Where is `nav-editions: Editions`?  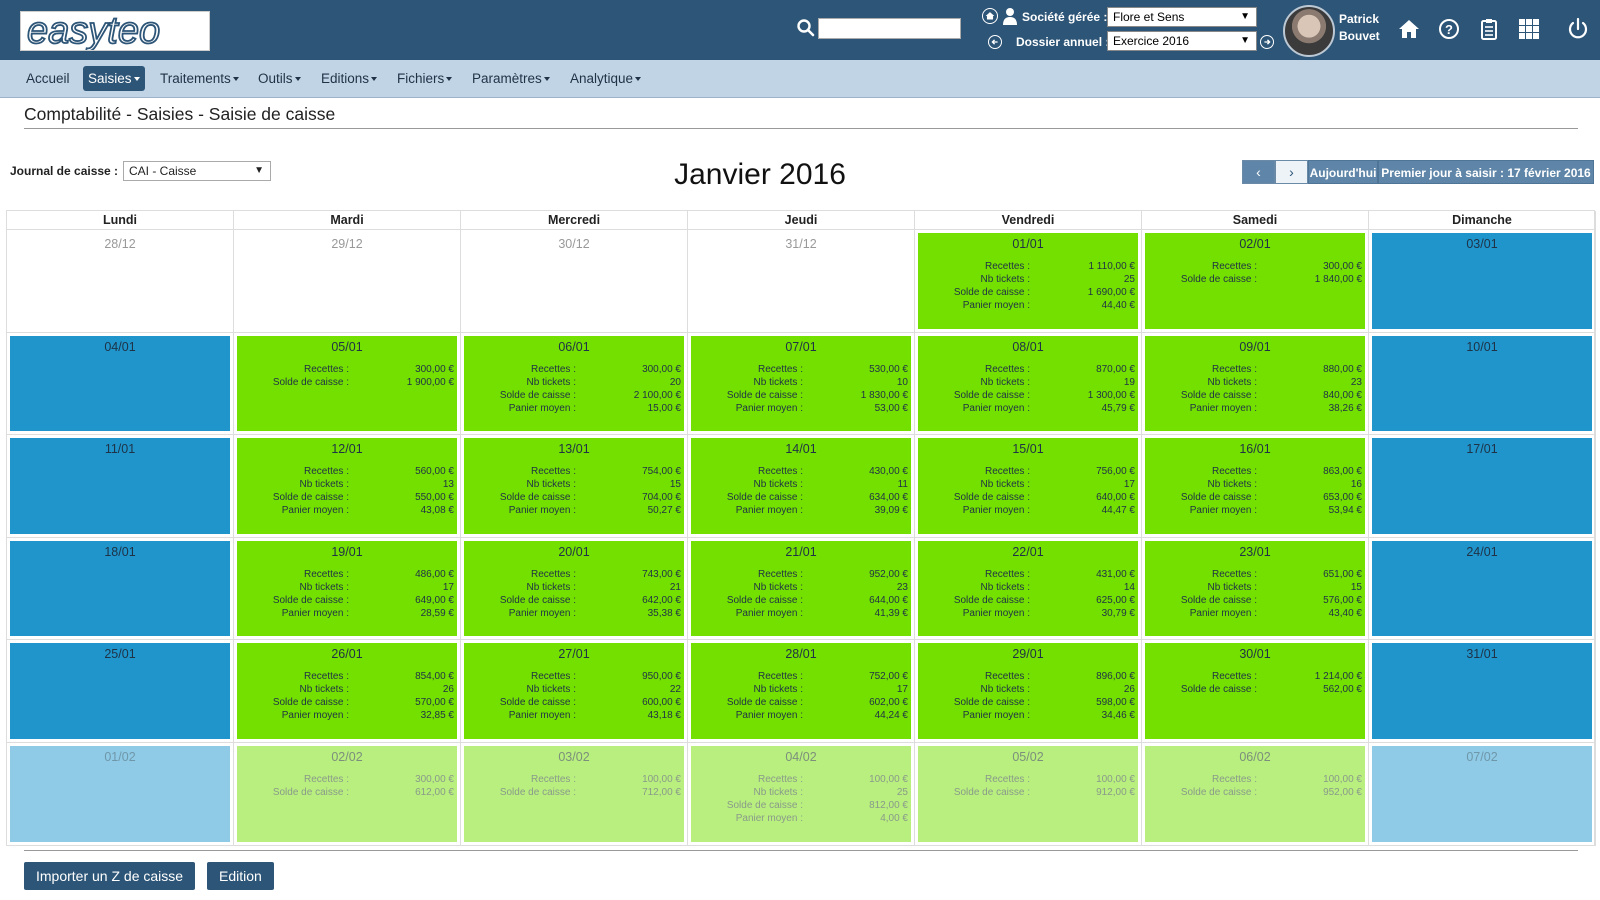 nav-editions: Editions is located at coordinates (349, 78).